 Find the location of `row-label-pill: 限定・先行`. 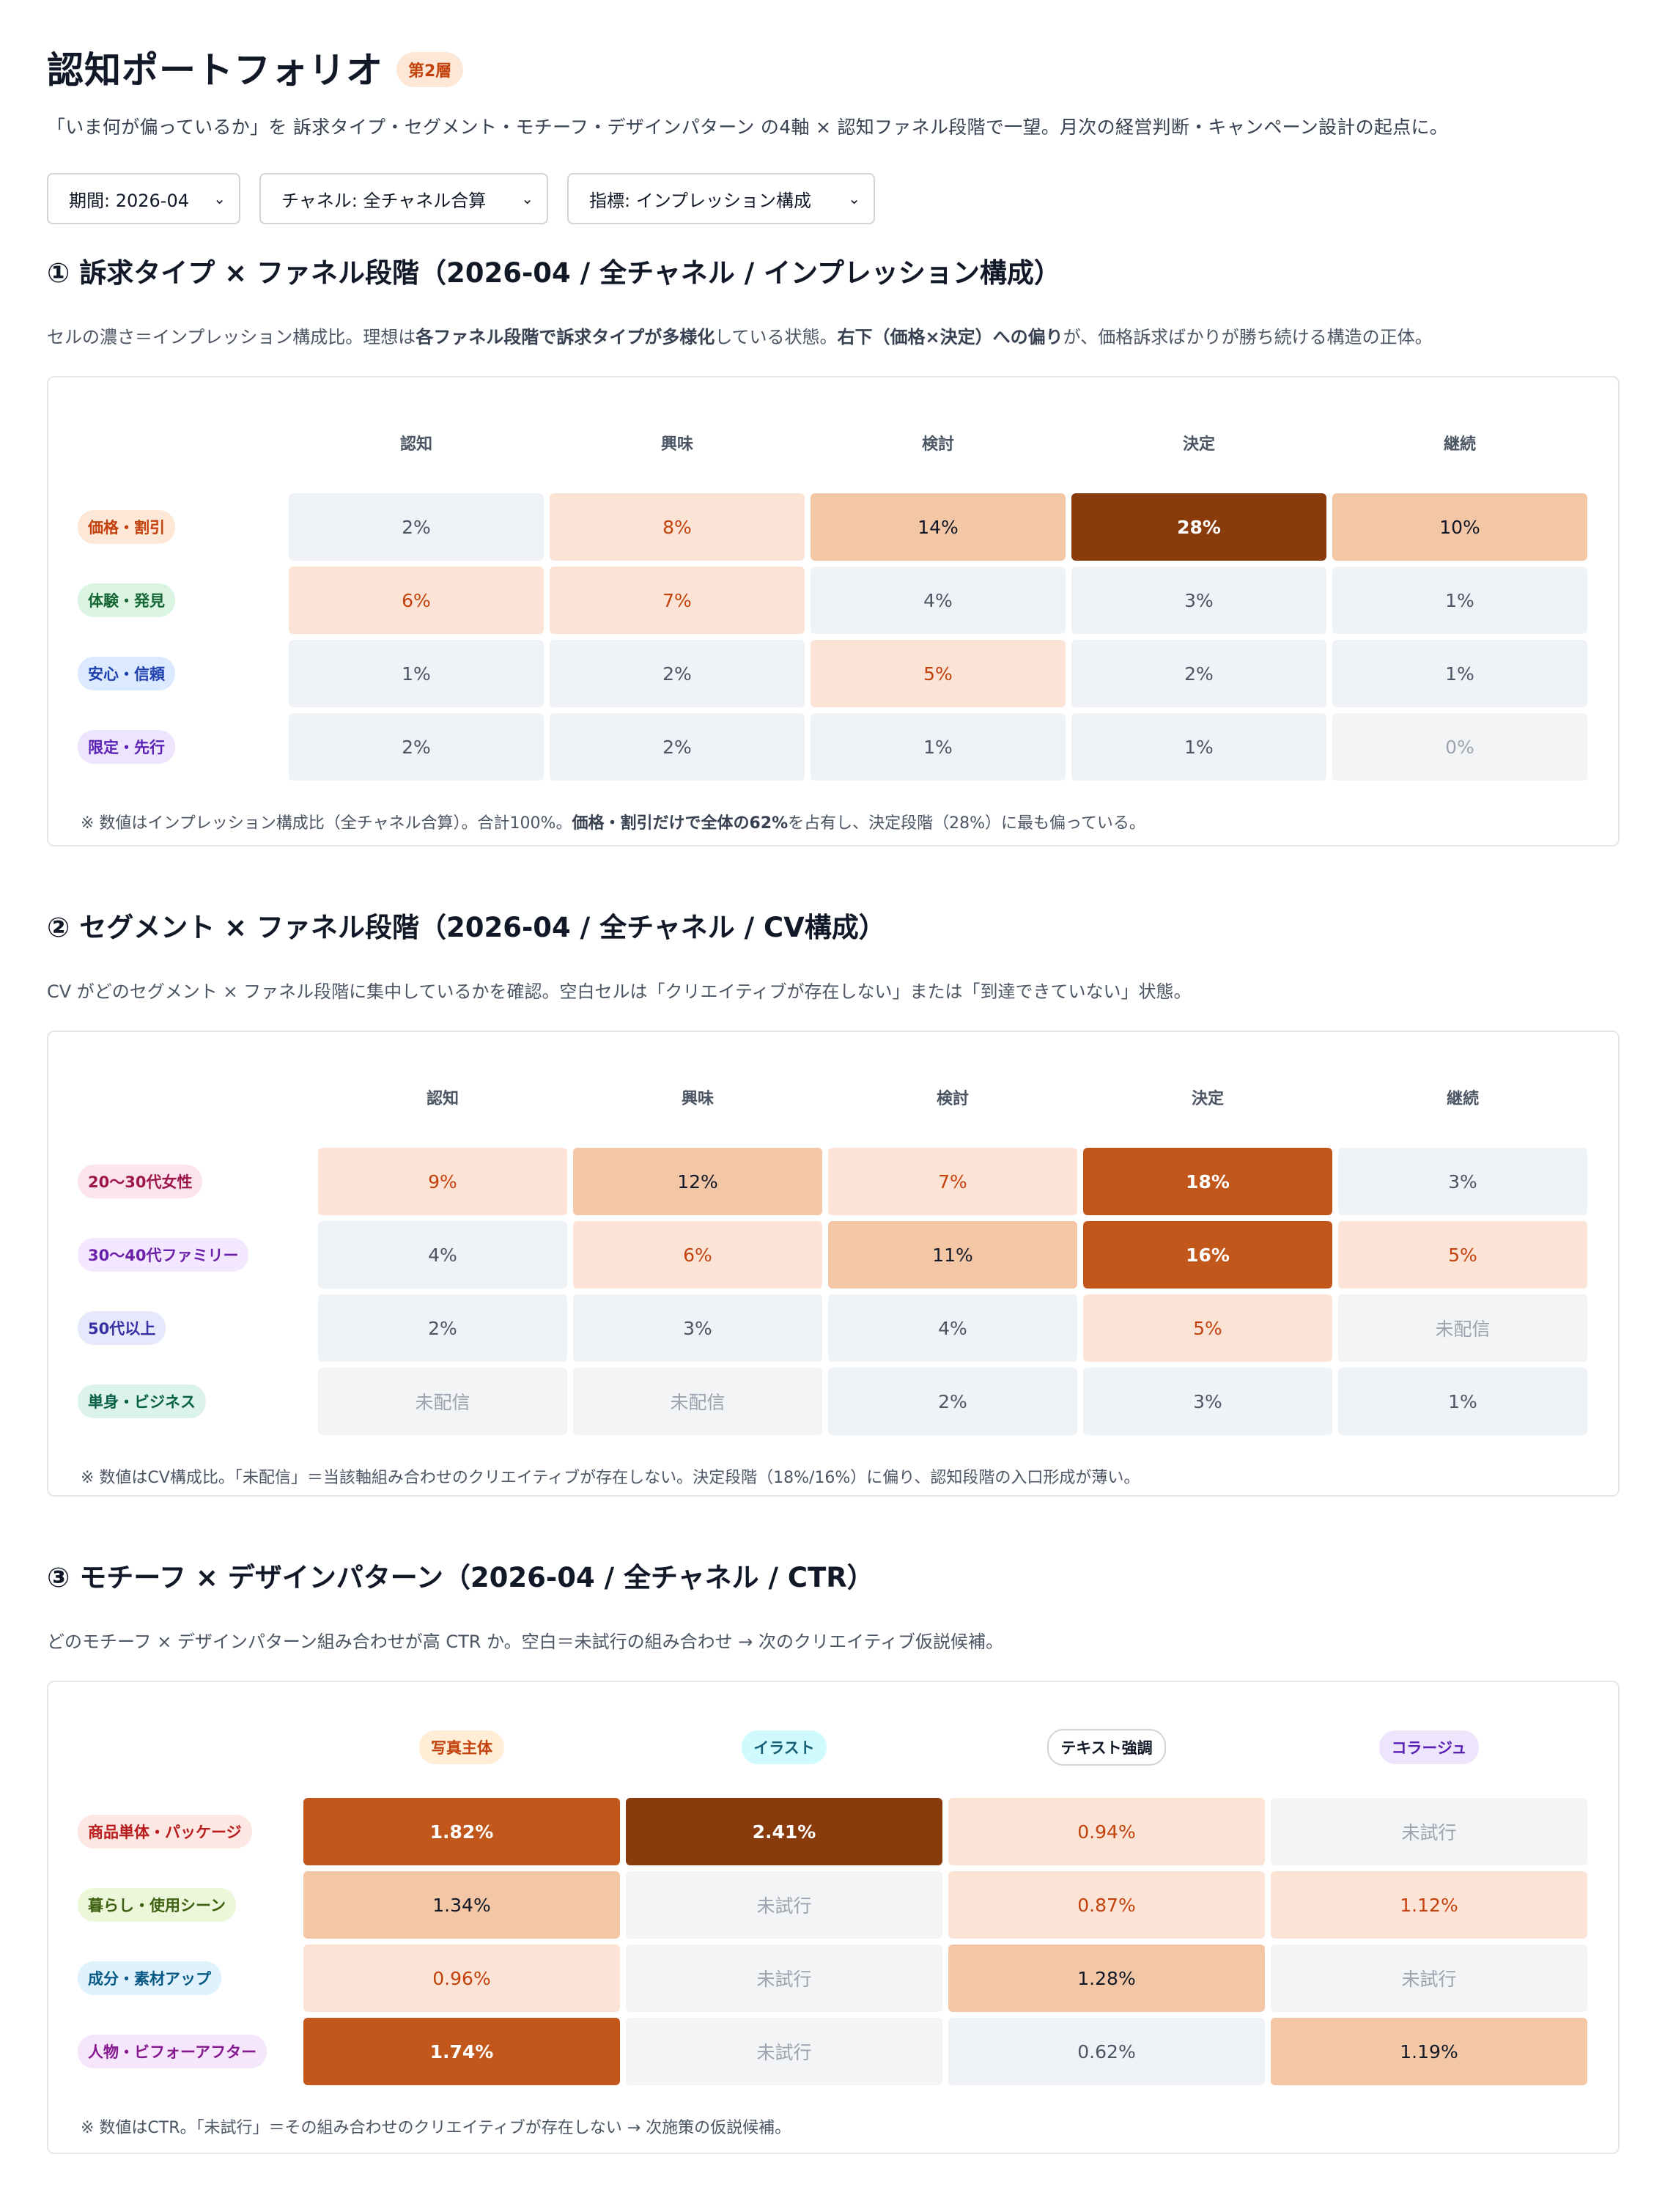

row-label-pill: 限定・先行 is located at coordinates (126, 747).